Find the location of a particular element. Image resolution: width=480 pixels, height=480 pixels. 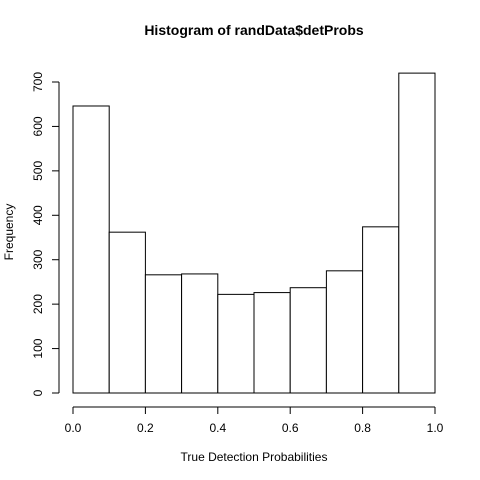

x-axis: 0.0 0.2 0.4 0.6 0.8 1.0 is located at coordinates (254, 420).